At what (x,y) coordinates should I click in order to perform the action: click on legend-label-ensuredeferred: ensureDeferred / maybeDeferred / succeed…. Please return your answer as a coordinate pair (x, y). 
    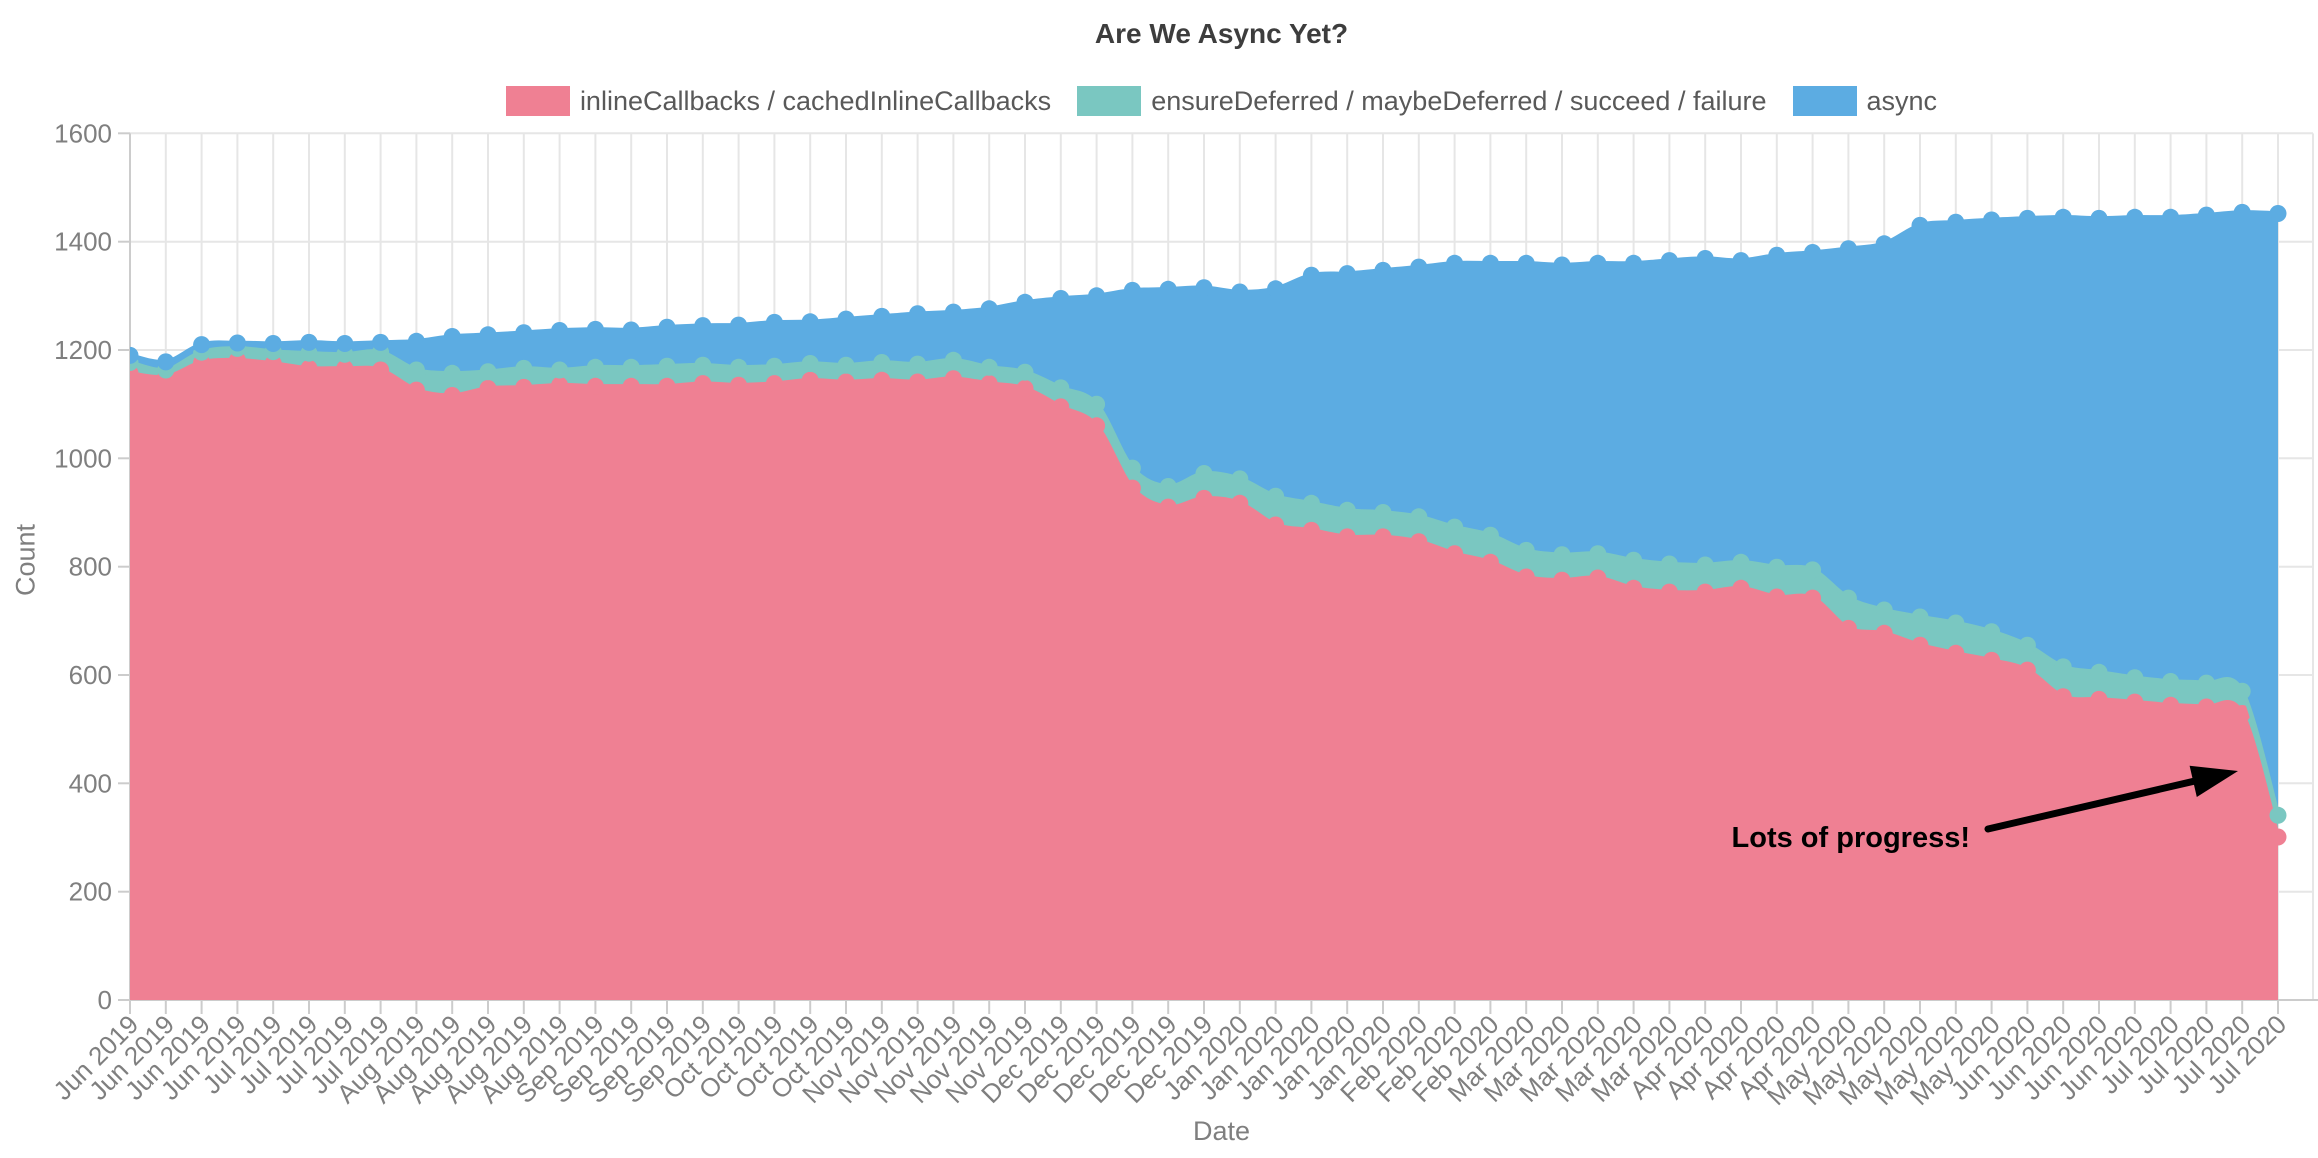
    Looking at the image, I should click on (1459, 100).